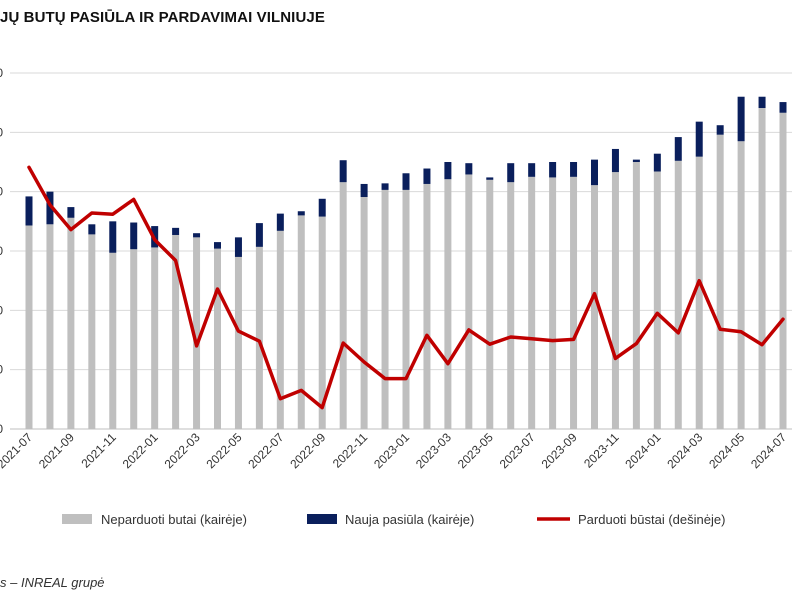 The image size is (800, 600). What do you see at coordinates (162, 17) in the screenshot?
I see `chart-title: JŲ BUTŲ PASIŪLA IR PARDAVIMAI VILNIUJE` at bounding box center [162, 17].